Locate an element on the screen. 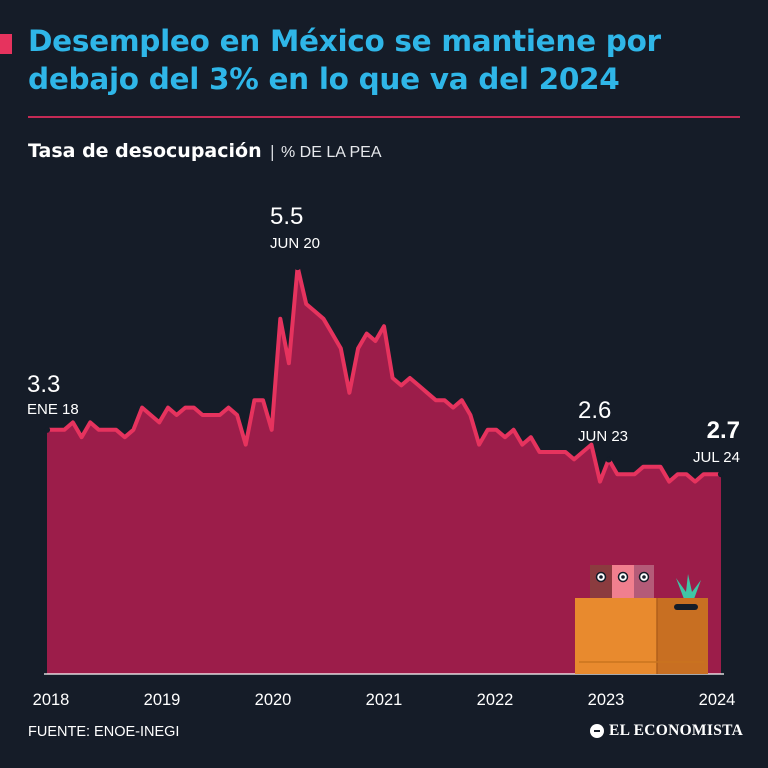  el-economista-logo: EL ECONOMISTA is located at coordinates (666, 731).